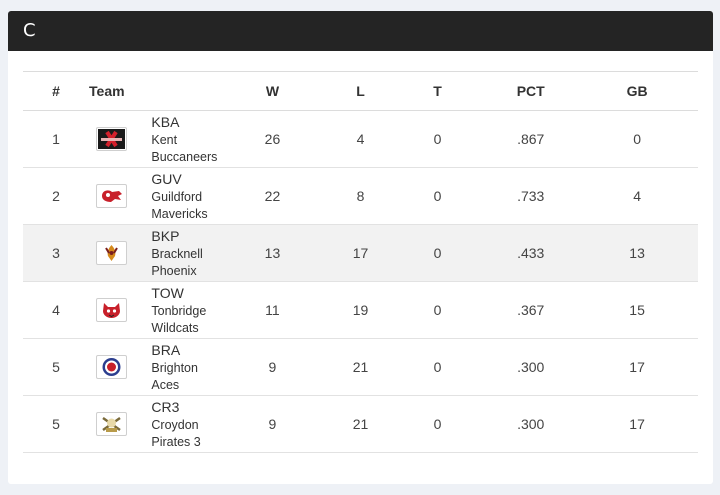  Describe the element at coordinates (112, 139) in the screenshot. I see `buccaneers-logo-icon` at that location.